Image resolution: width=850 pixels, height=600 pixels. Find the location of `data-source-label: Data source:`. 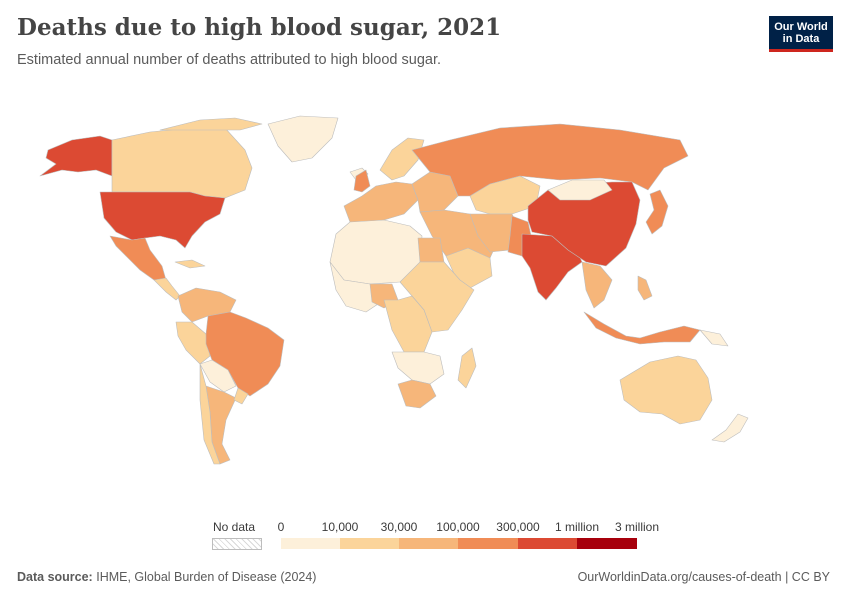

data-source-label: Data source: is located at coordinates (55, 577).